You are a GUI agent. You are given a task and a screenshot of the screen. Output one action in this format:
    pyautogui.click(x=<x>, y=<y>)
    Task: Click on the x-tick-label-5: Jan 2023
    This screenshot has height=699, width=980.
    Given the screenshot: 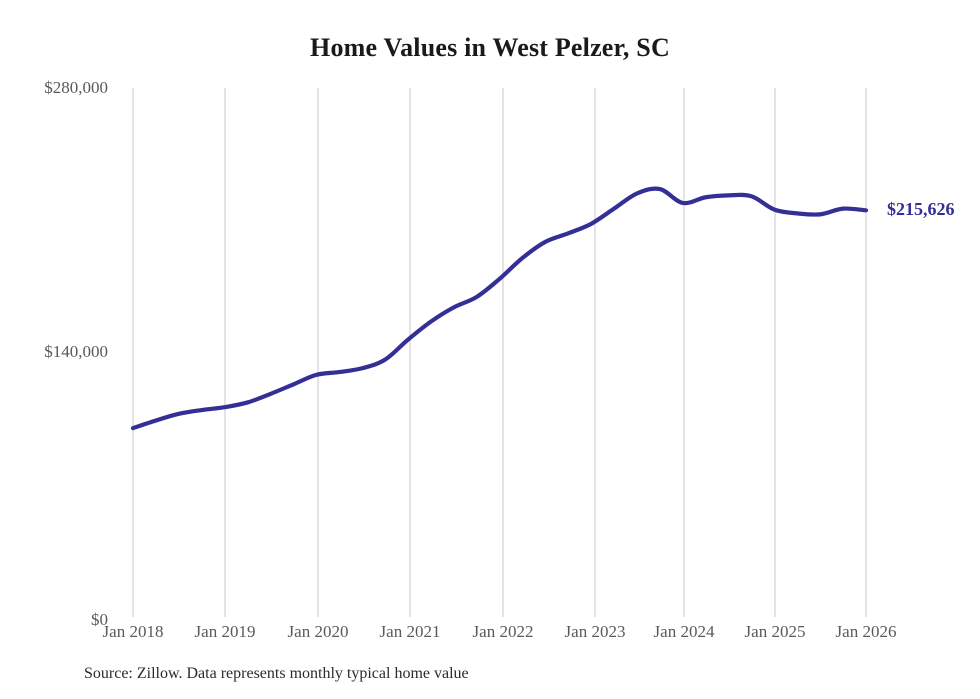 What is the action you would take?
    pyautogui.click(x=595, y=631)
    